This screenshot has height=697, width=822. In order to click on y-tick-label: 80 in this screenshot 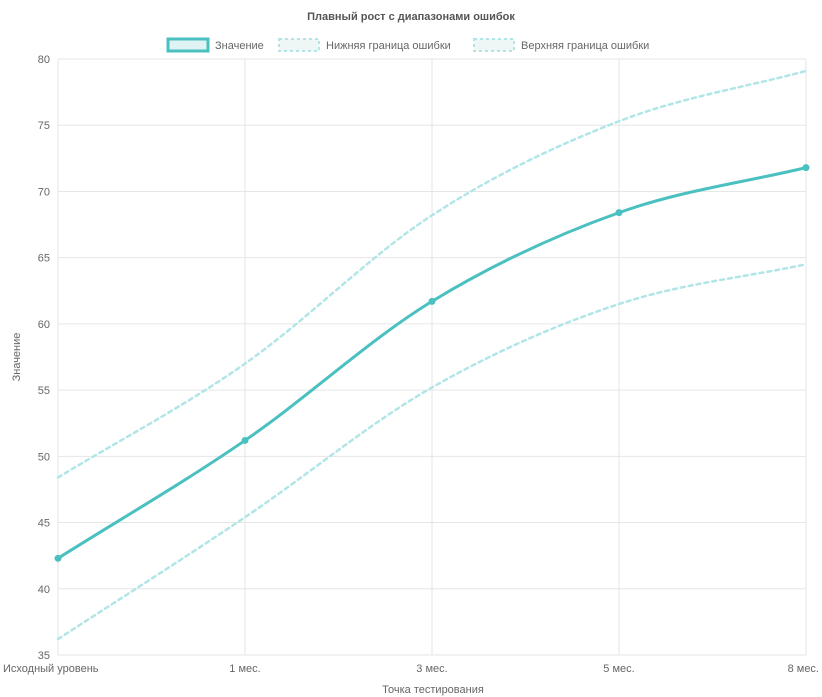, I will do `click(44, 60)`.